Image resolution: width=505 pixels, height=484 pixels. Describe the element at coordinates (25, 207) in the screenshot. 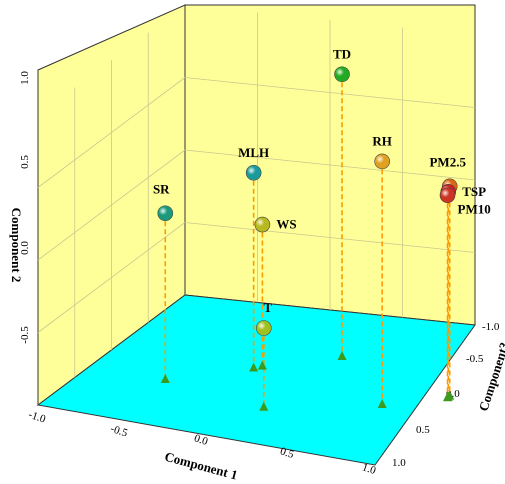

I see `y-axis-ticks: -0.5 0.0 0.5 1.0` at that location.